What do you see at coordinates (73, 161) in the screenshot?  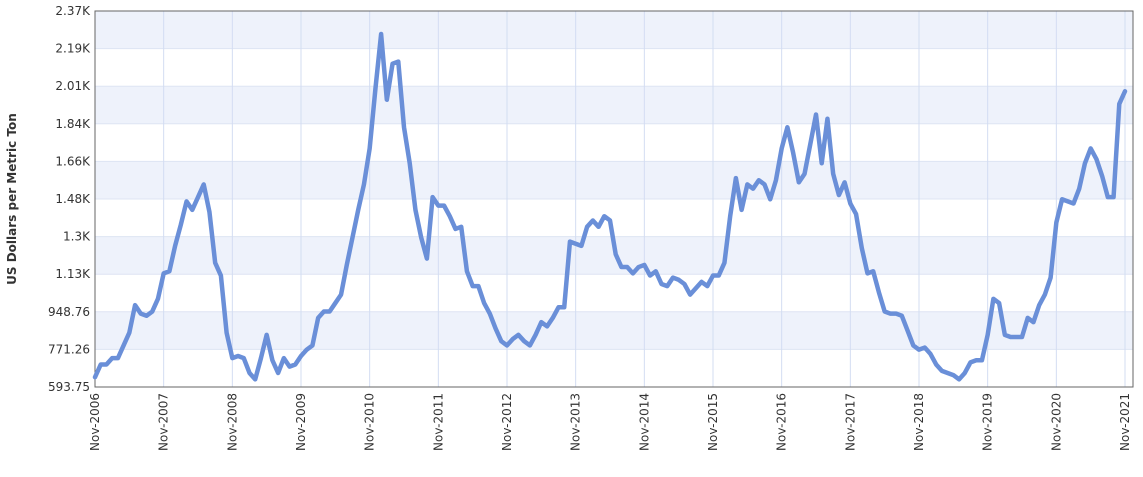 I see `y-tick-label: 1.66K` at bounding box center [73, 161].